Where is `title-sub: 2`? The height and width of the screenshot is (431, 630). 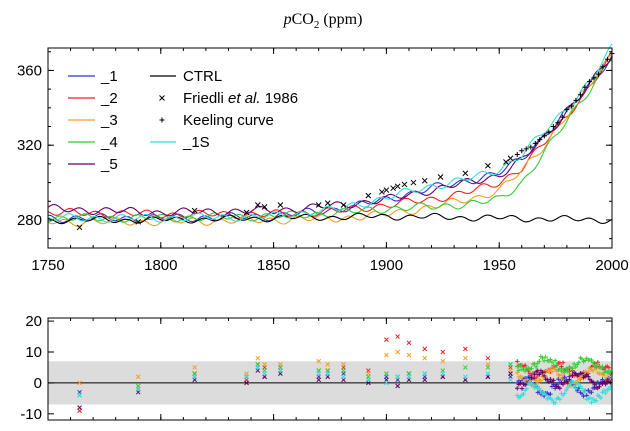
title-sub: 2 is located at coordinates (317, 25).